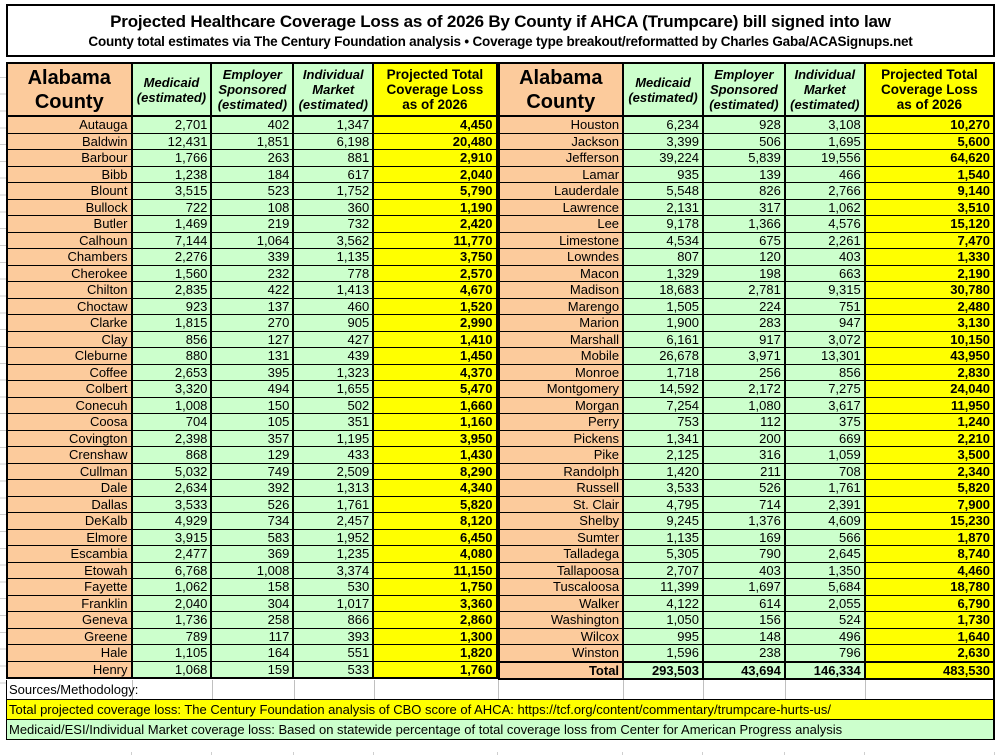  What do you see at coordinates (824, 603) in the screenshot?
I see `individual-cell: 2,055` at bounding box center [824, 603].